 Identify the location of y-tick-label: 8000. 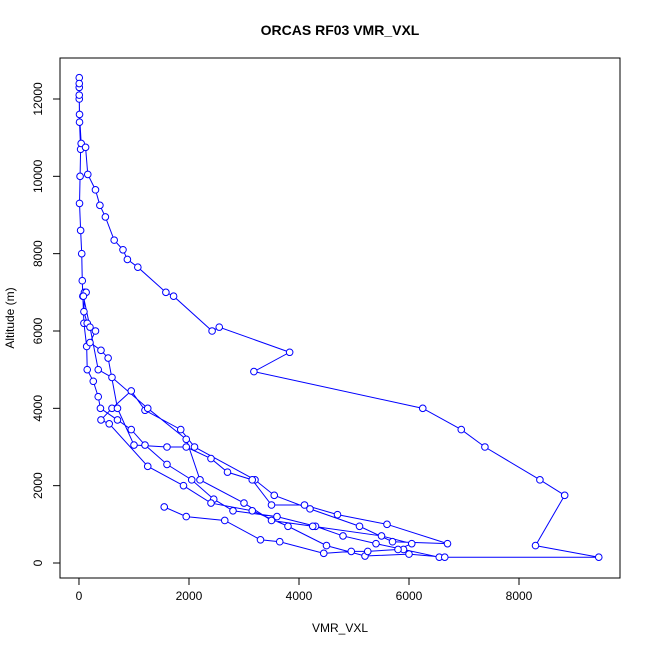
(38, 253).